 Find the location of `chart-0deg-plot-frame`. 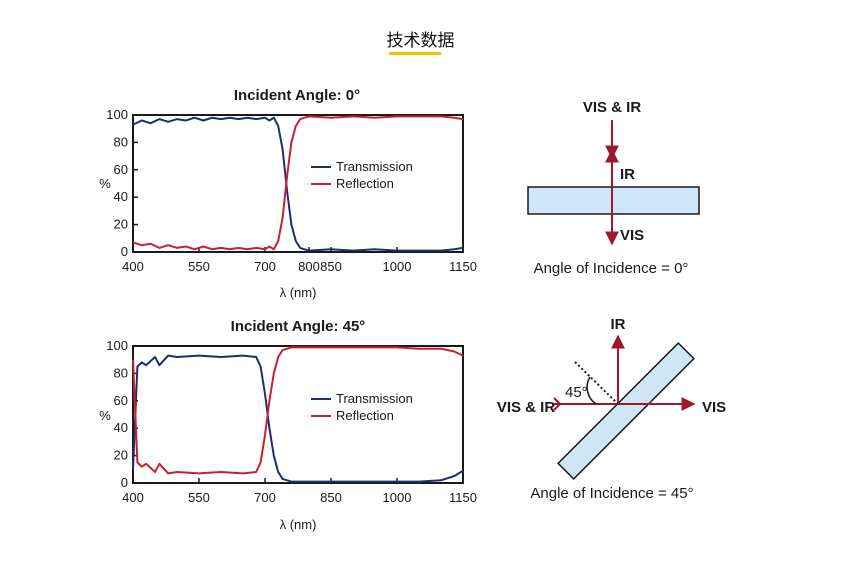

chart-0deg-plot-frame is located at coordinates (298, 183).